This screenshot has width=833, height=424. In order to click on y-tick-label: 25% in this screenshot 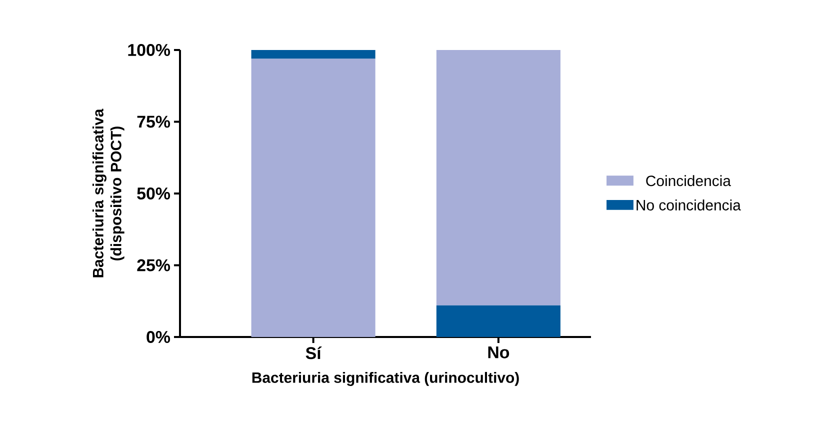, I will do `click(153, 265)`.